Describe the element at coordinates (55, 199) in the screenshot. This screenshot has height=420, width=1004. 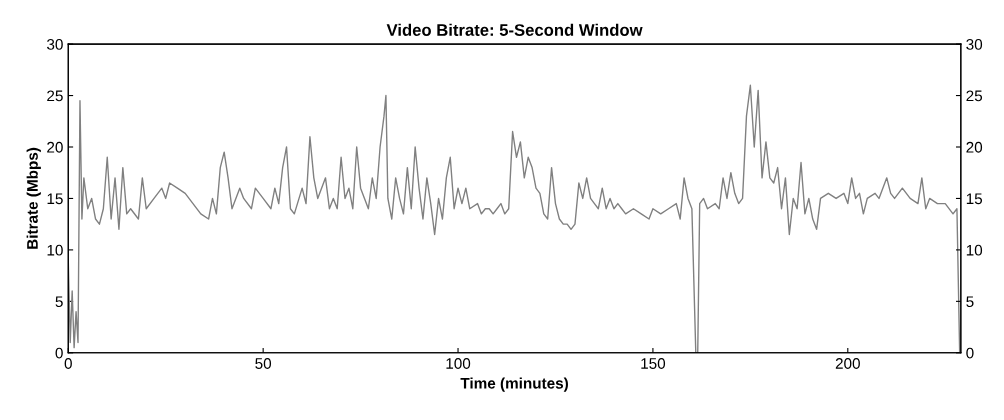
I see `y-tick-label: 15` at that location.